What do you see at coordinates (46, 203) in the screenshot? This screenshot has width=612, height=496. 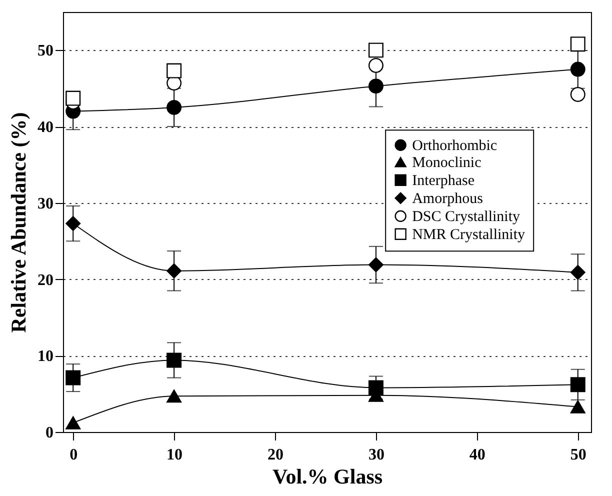 I see `y-tick-label: 30` at bounding box center [46, 203].